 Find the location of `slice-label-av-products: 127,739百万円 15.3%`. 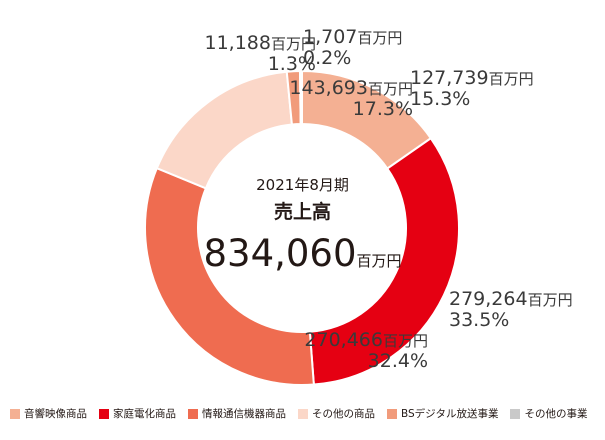

slice-label-av-products: 127,739百万円 15.3% is located at coordinates (472, 88).